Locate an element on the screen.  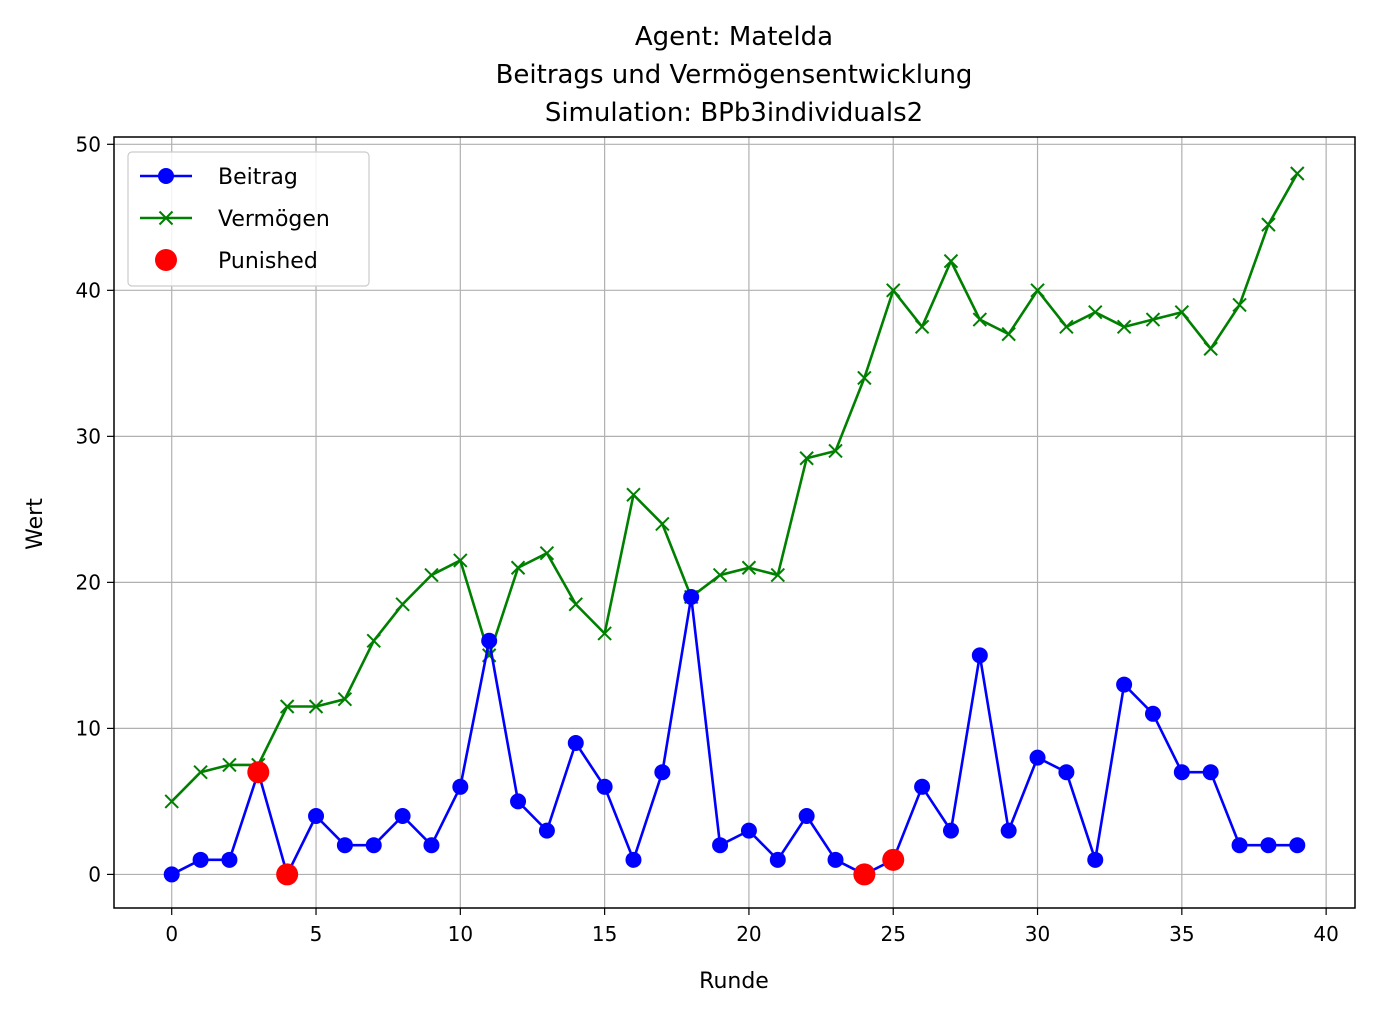
y-tick-label: 10 is located at coordinates (88, 728).